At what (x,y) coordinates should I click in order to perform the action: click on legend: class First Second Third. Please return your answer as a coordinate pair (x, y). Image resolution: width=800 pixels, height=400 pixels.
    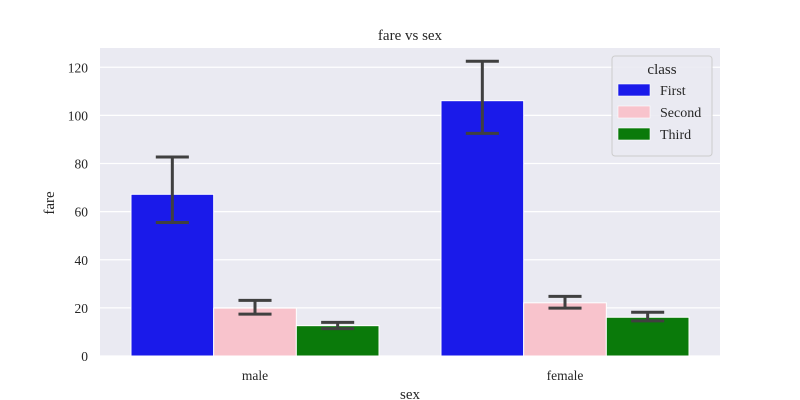
    Looking at the image, I should click on (662, 106).